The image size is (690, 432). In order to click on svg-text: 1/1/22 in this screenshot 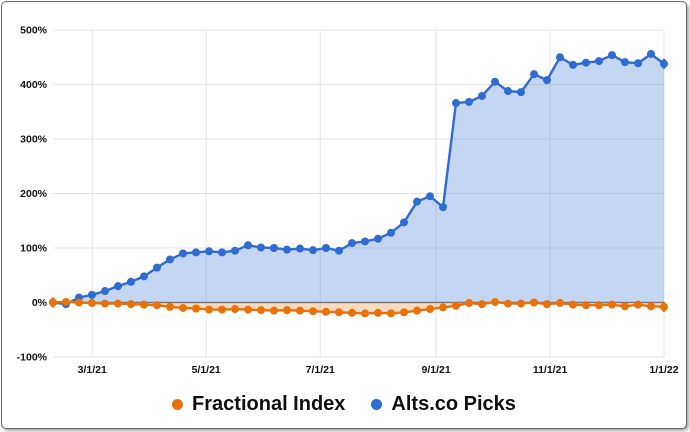, I will do `click(663, 370)`.